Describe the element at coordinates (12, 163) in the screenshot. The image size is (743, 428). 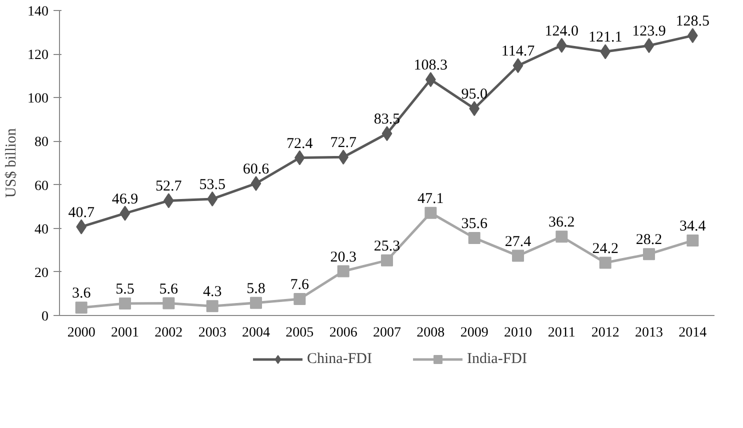
I see `y-axis-title: US$ billion` at that location.